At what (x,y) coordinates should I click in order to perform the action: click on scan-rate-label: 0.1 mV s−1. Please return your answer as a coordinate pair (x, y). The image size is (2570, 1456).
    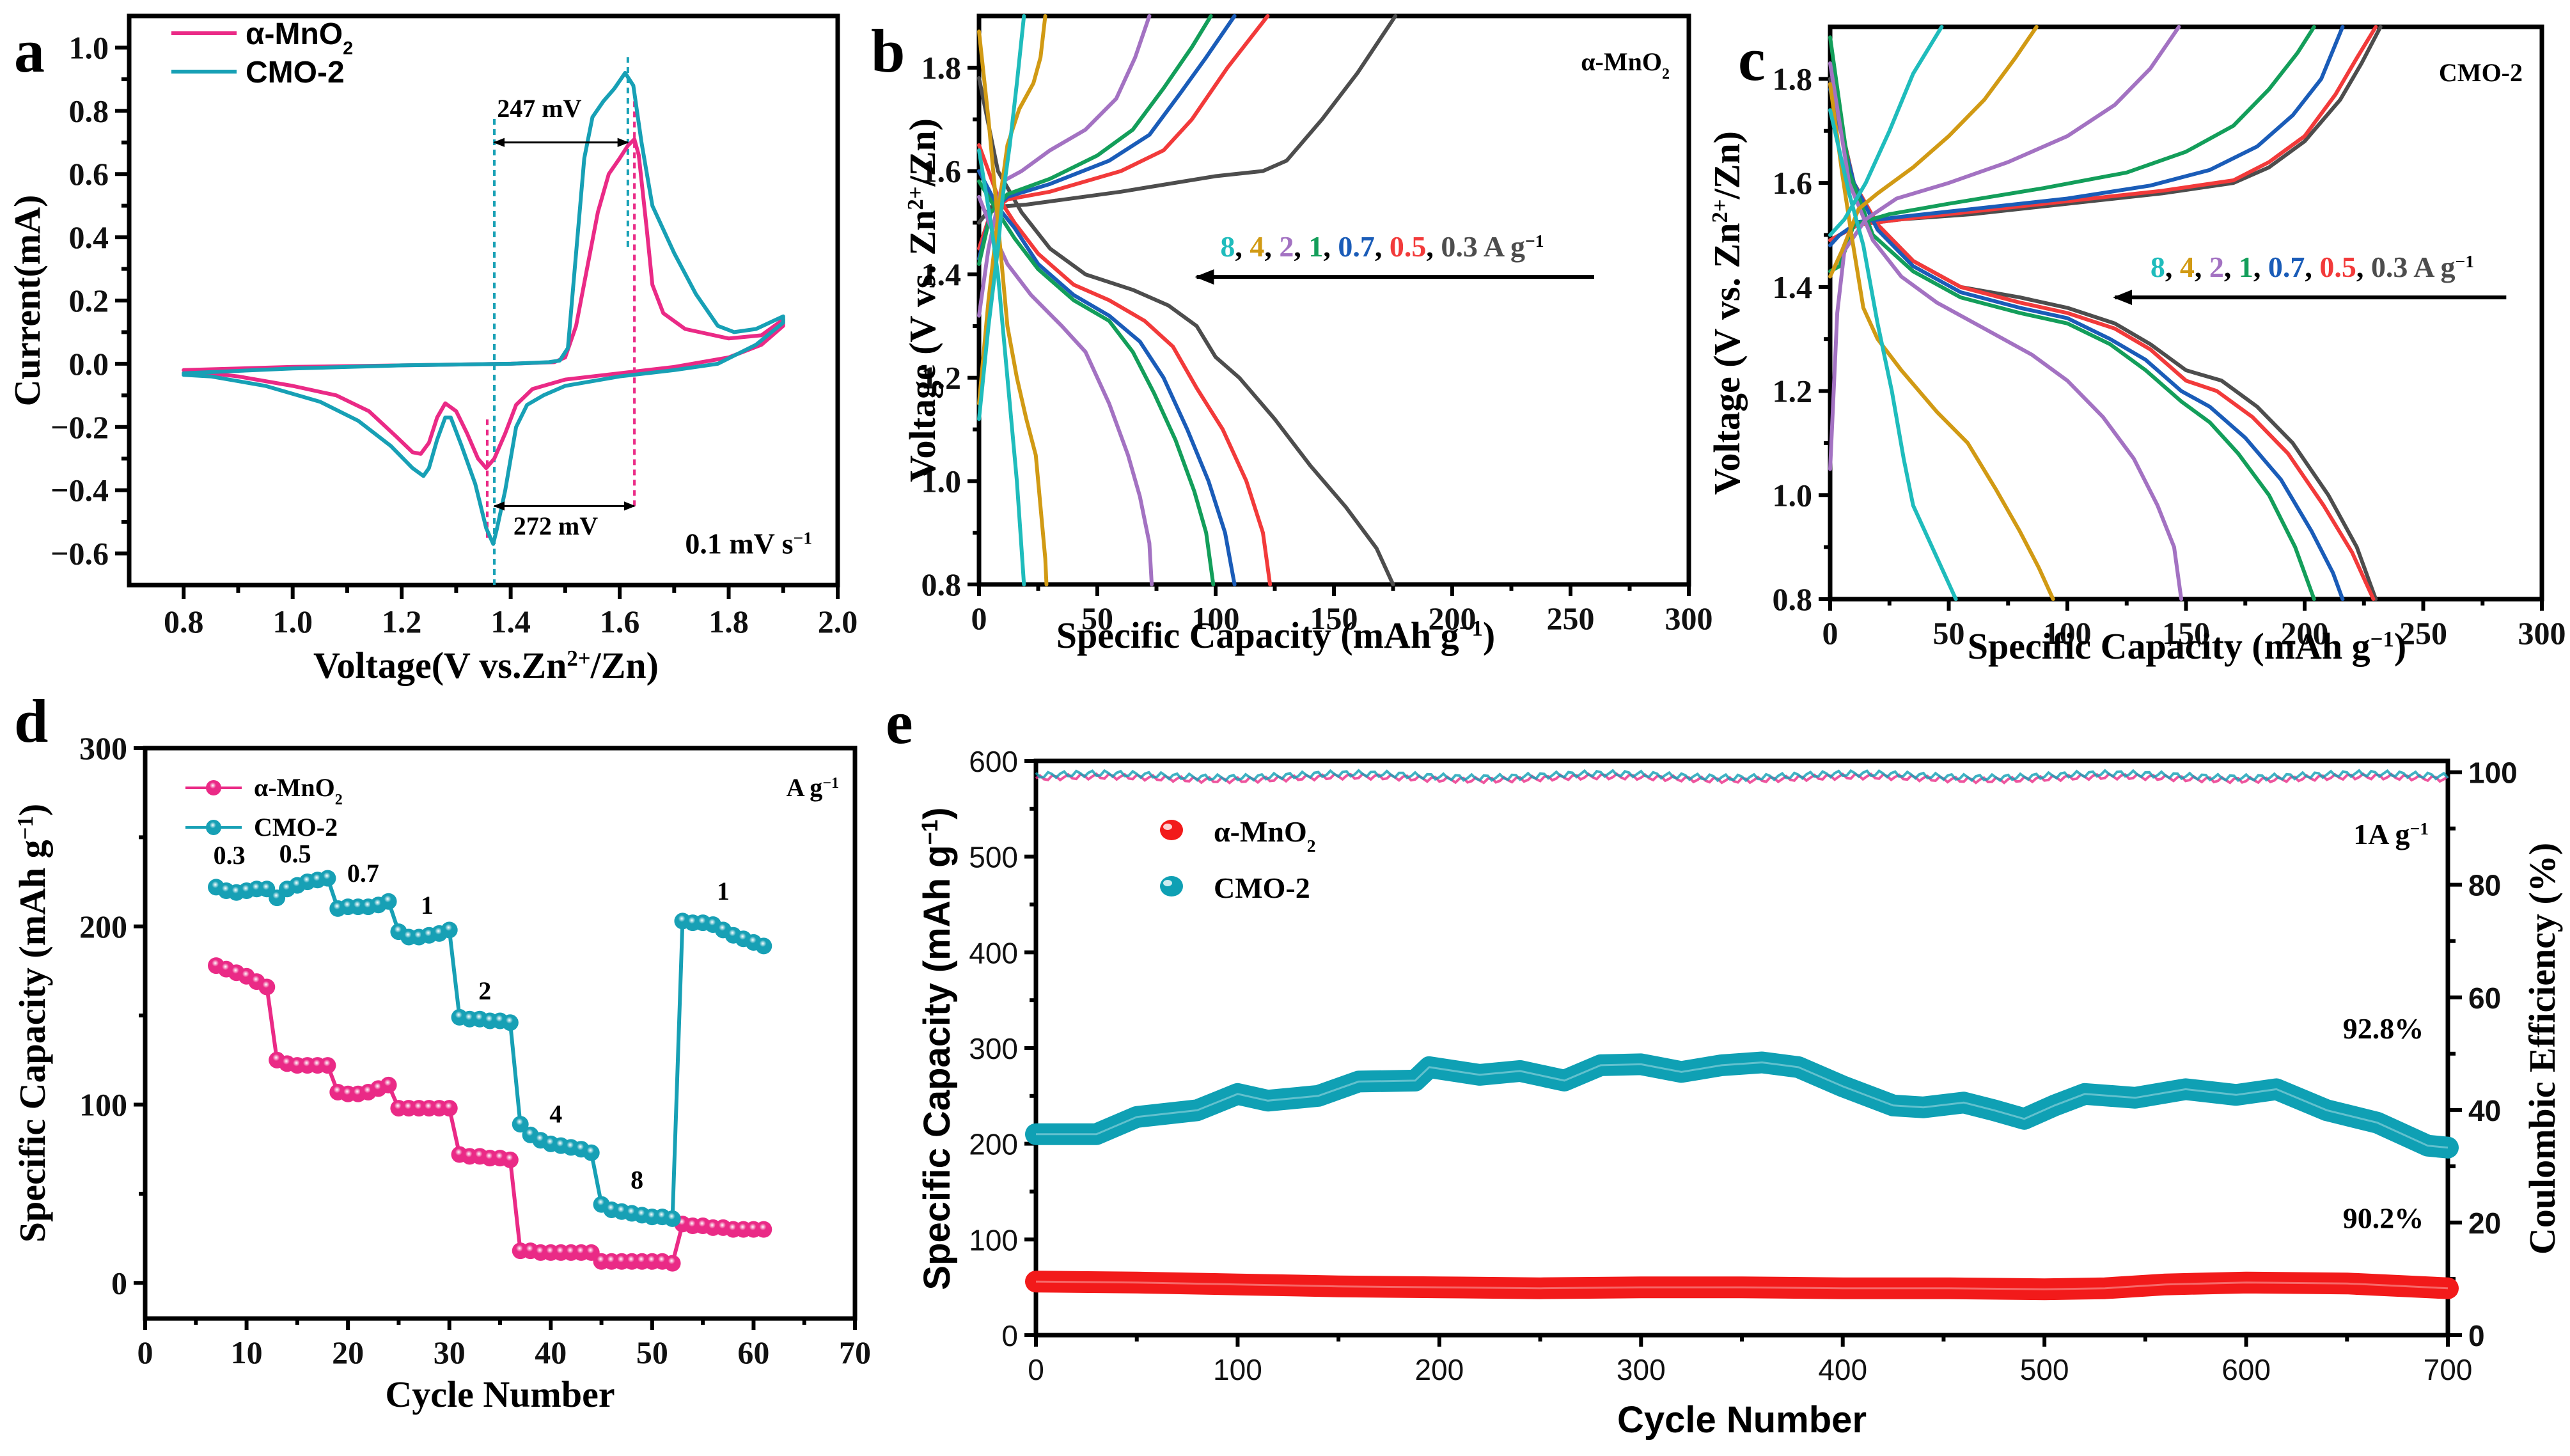
    Looking at the image, I should click on (749, 544).